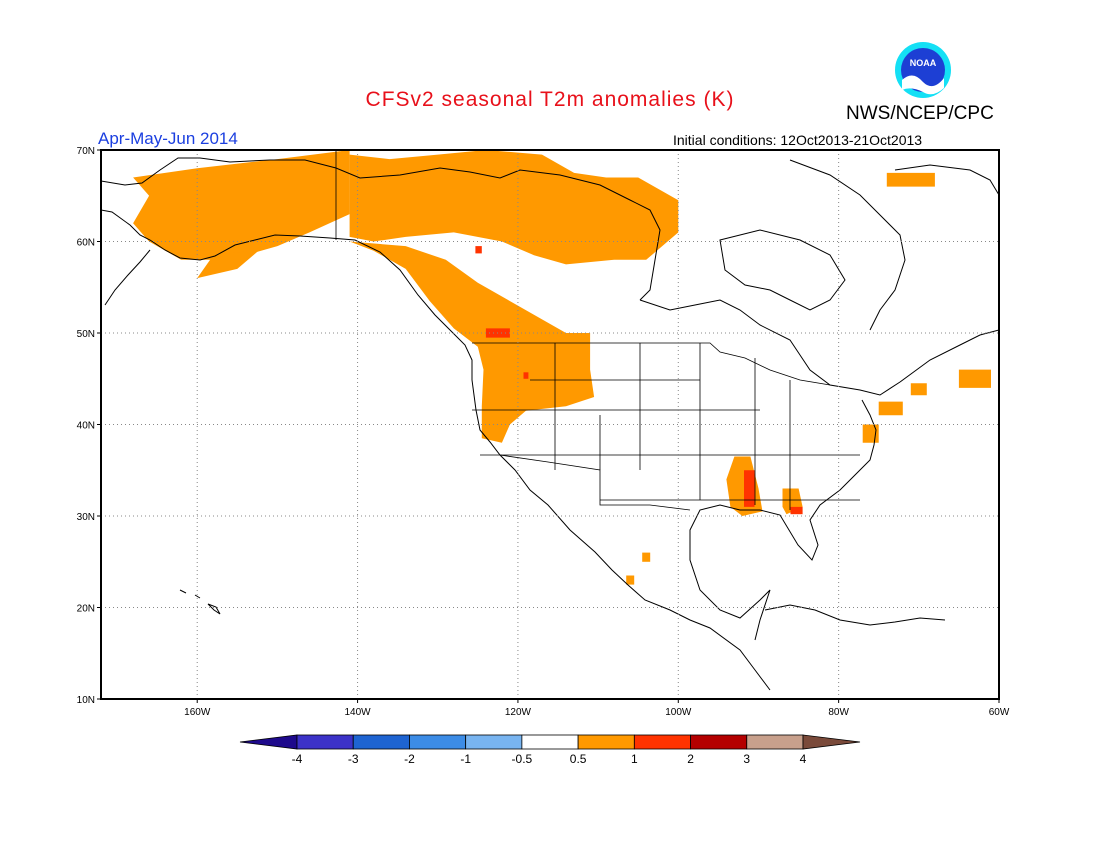 Image resolution: width=1100 pixels, height=850 pixels. I want to click on colorbar-label: -4, so click(297, 759).